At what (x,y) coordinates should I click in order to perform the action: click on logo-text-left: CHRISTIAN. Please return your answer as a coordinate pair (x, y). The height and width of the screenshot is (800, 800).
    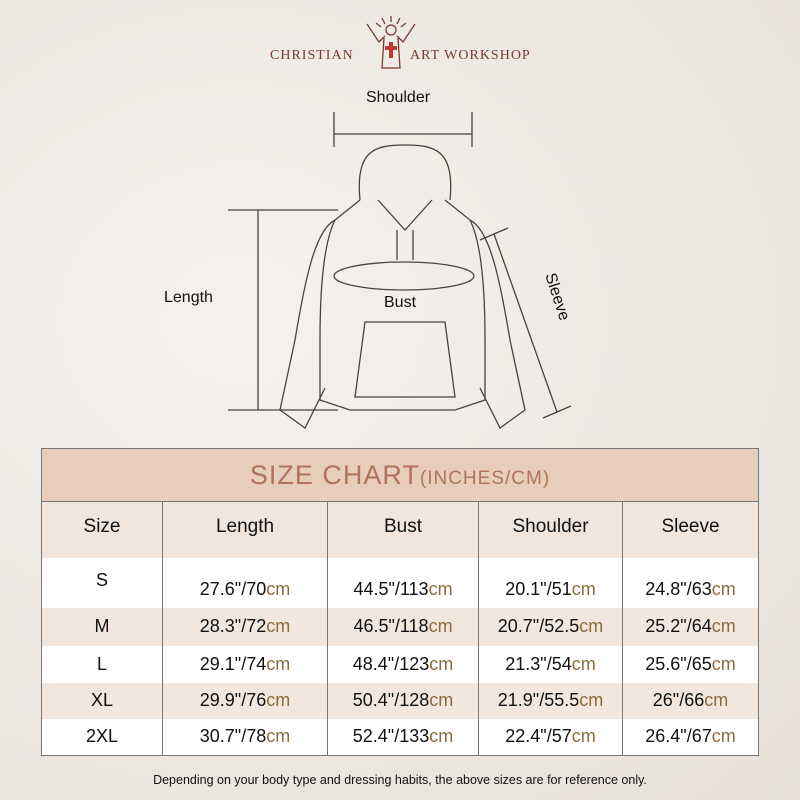
    Looking at the image, I should click on (312, 55).